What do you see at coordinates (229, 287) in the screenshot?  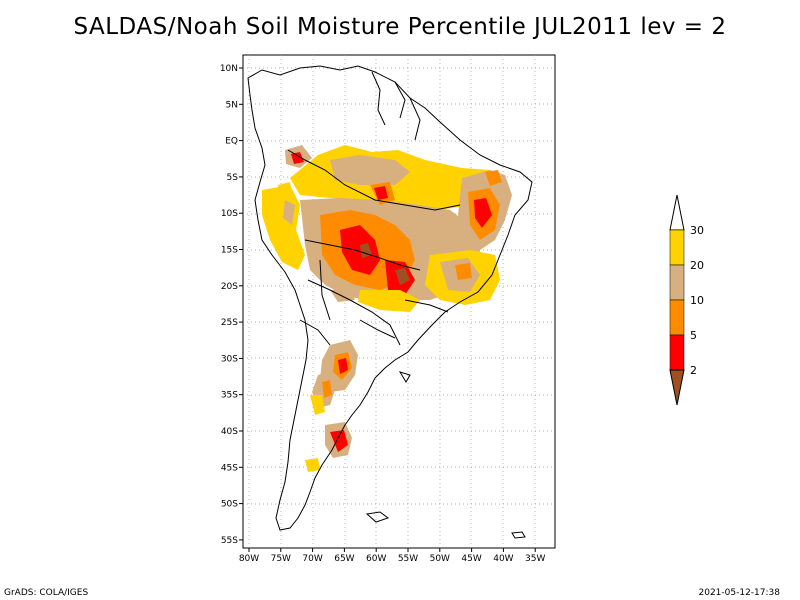 I see `latitude-label: 20S` at bounding box center [229, 287].